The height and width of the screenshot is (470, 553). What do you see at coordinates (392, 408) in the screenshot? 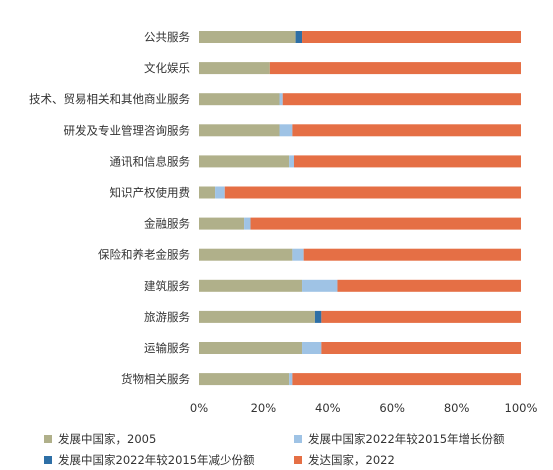
I see `x-tick-label: 60%` at bounding box center [392, 408].